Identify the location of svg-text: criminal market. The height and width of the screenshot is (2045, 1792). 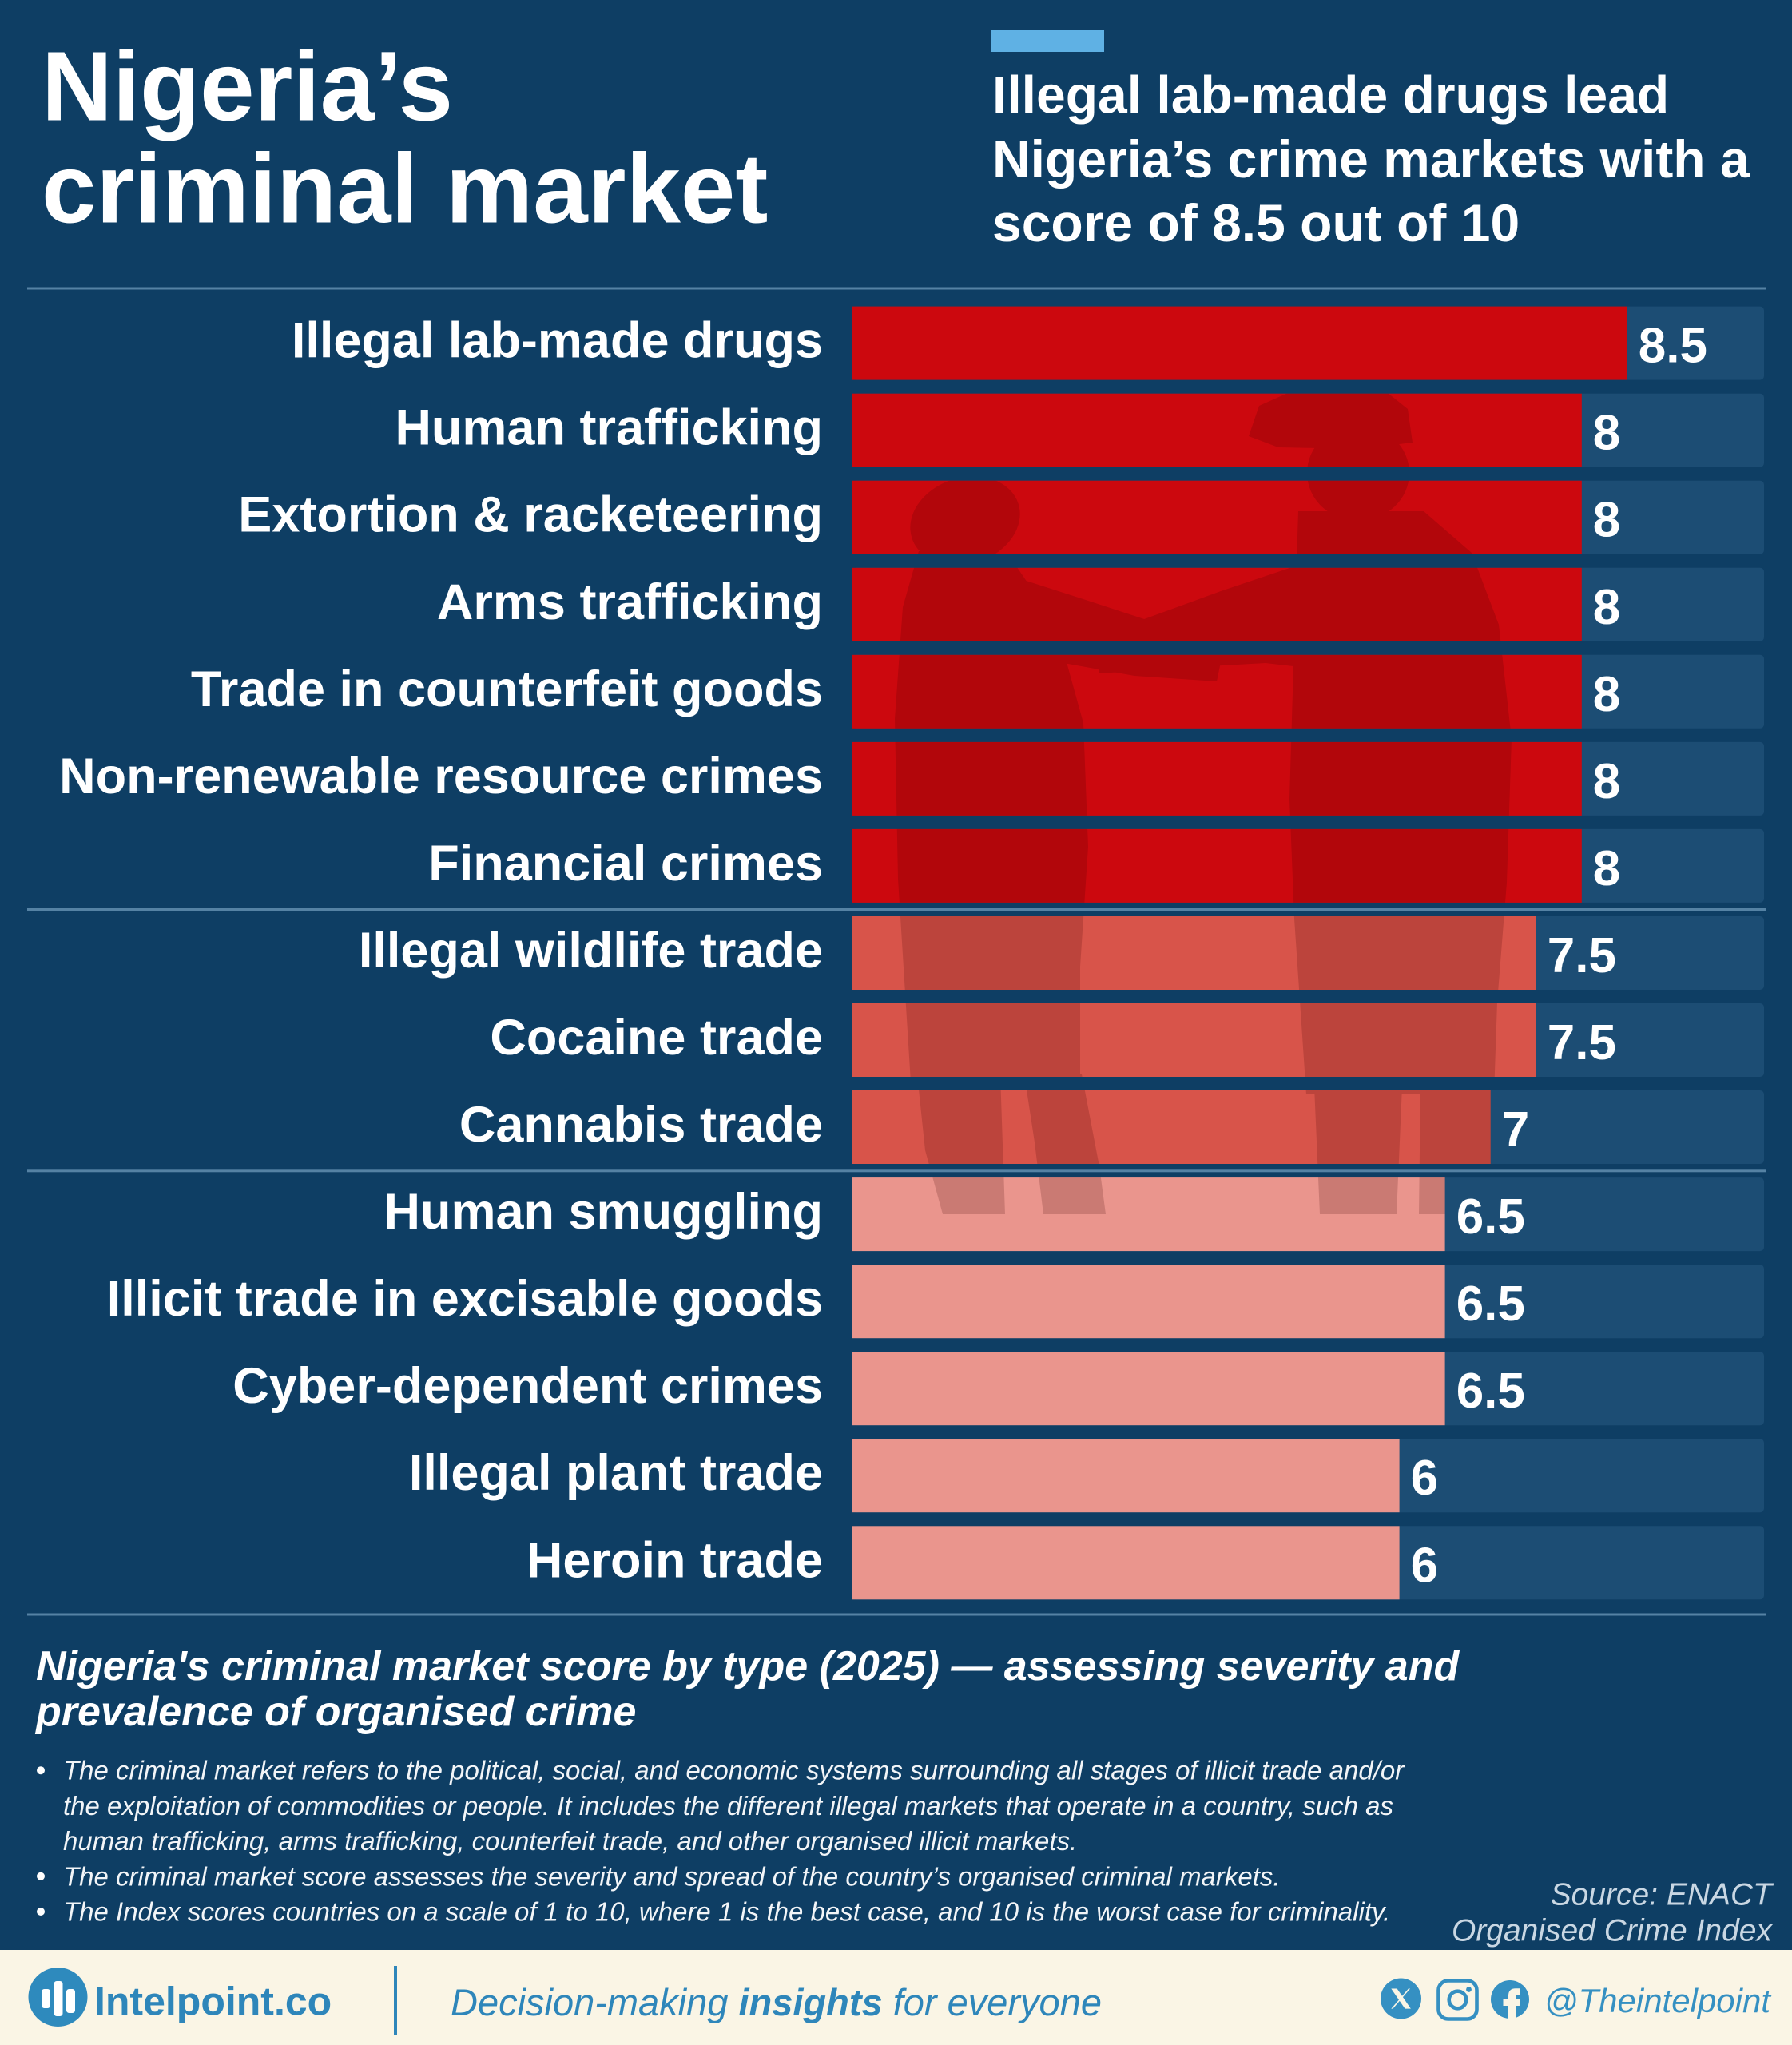
(405, 189).